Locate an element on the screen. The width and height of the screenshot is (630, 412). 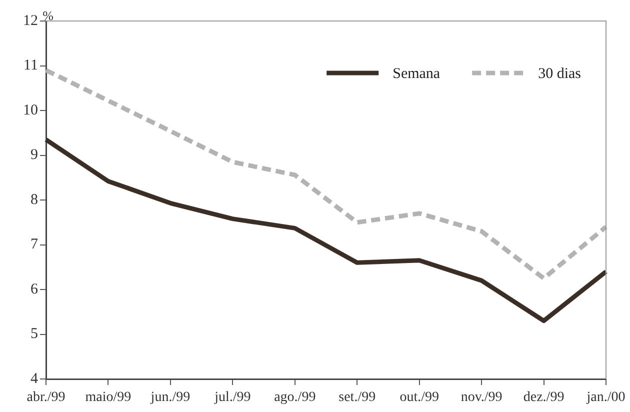
y-tick-label: 4 is located at coordinates (34, 378).